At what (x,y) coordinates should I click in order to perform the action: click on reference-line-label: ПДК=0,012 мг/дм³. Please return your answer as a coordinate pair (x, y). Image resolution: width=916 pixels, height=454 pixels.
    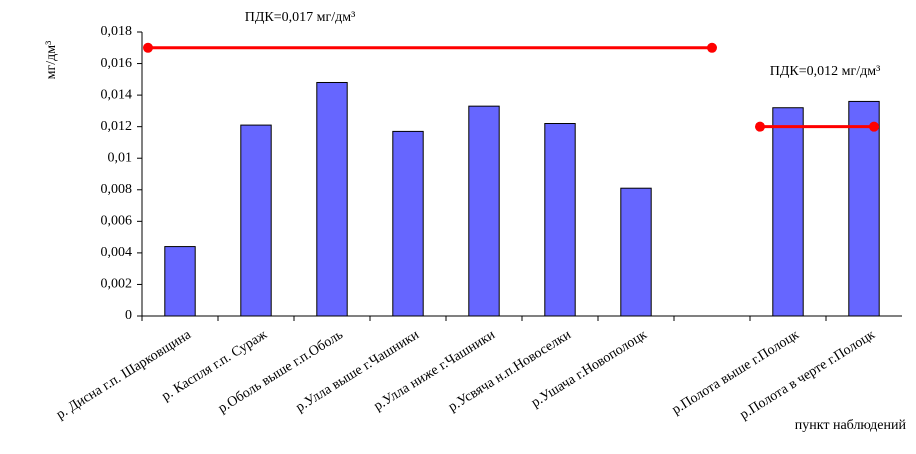
    Looking at the image, I should click on (825, 71).